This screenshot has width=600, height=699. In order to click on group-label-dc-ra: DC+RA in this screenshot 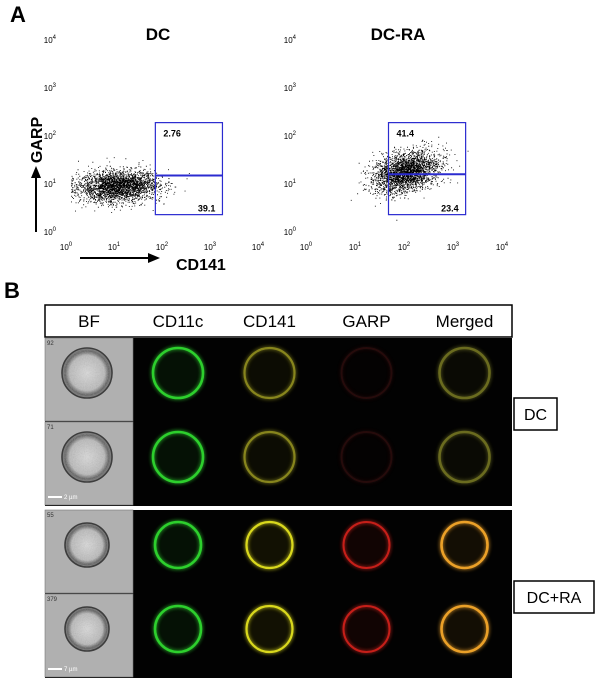, I will do `click(554, 597)`.